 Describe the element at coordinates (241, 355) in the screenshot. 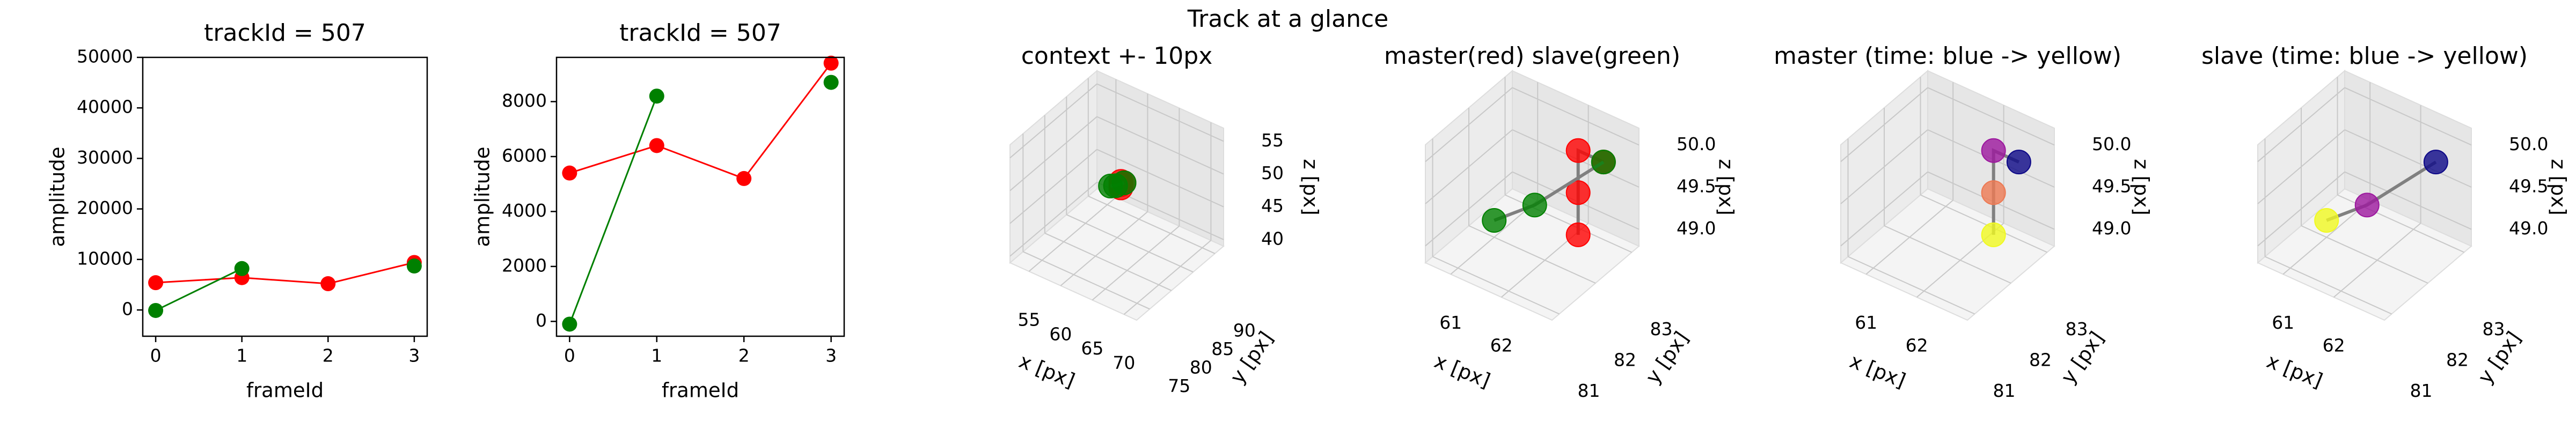

I see `x-tick-label: 1` at that location.